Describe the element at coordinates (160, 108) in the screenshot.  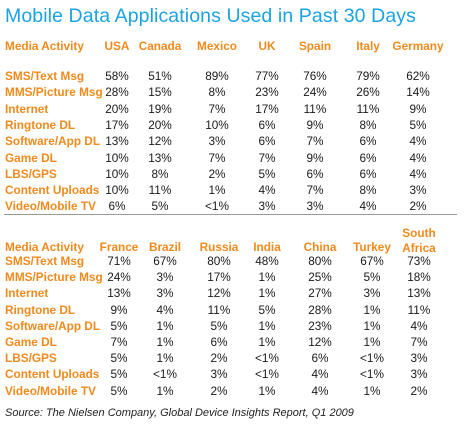
I see `table-cell: 19%` at that location.